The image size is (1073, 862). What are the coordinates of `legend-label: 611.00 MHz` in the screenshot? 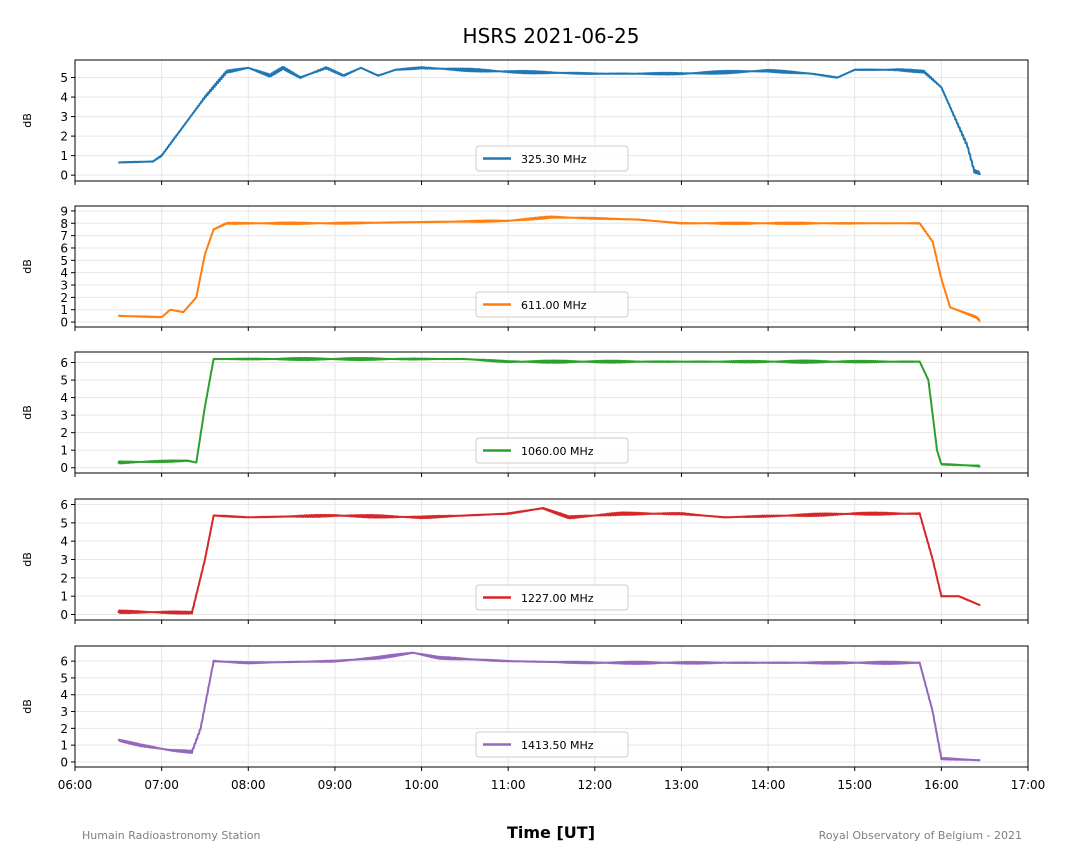 It's located at (554, 305).